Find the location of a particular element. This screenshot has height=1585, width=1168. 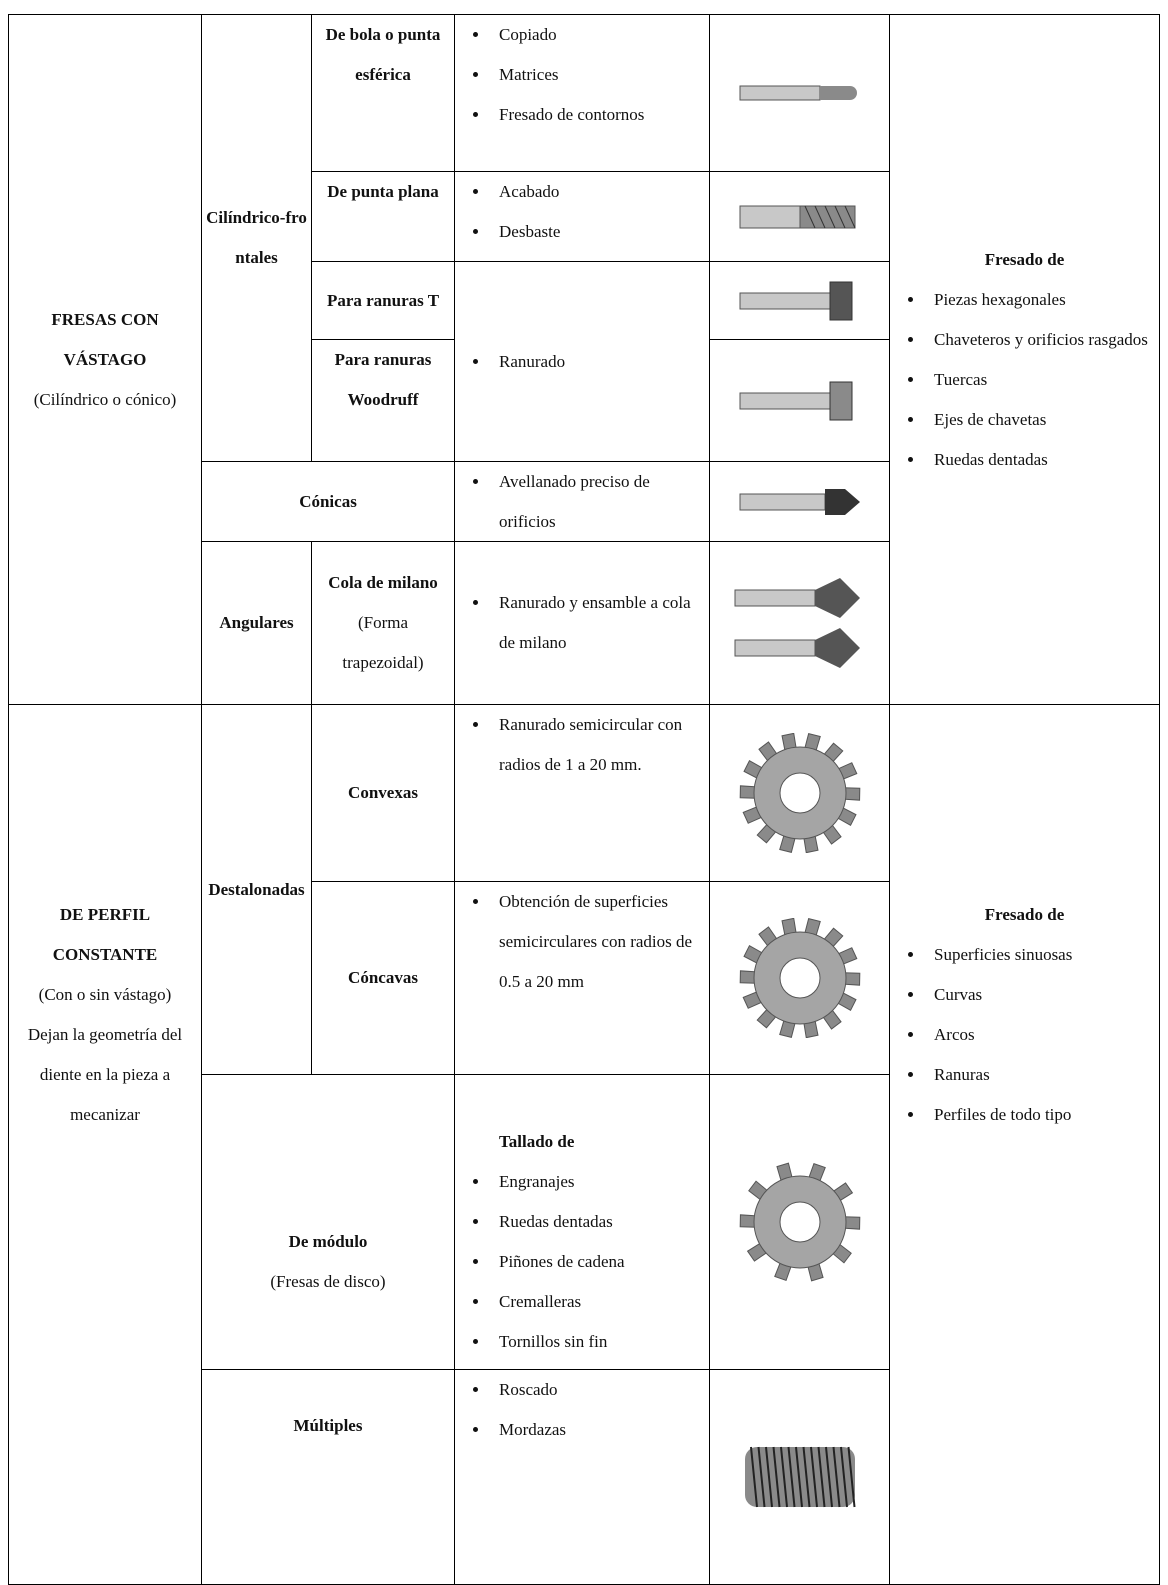

table-cell: Angulares is located at coordinates (257, 623).